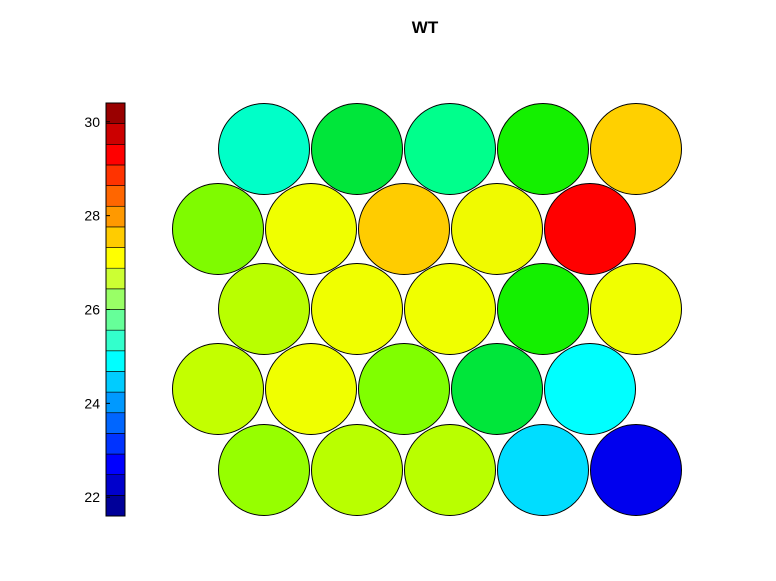  What do you see at coordinates (92, 122) in the screenshot?
I see `colorbar-tick-label: 30` at bounding box center [92, 122].